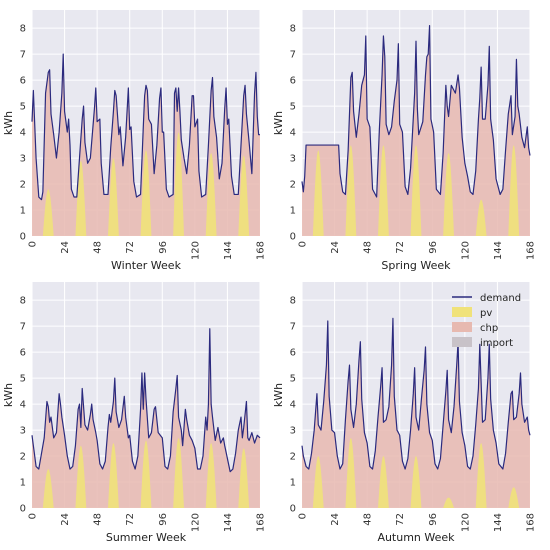 The width and height of the screenshot is (550, 550). Describe the element at coordinates (496, 343) in the screenshot. I see `legend-label-import: import` at that location.